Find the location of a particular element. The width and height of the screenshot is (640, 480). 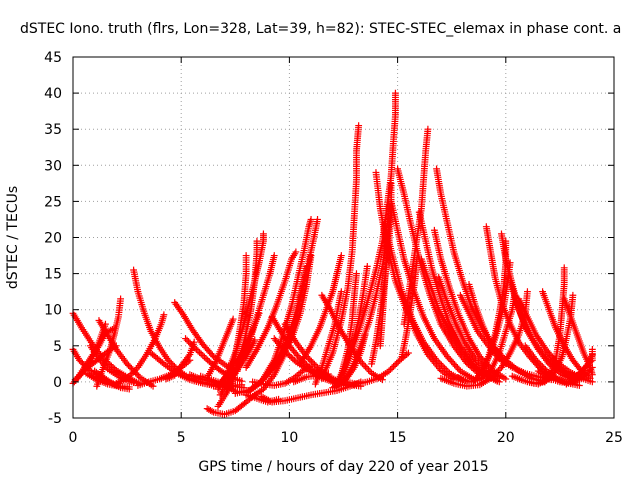

y-tick-label: 20 is located at coordinates (53, 239).